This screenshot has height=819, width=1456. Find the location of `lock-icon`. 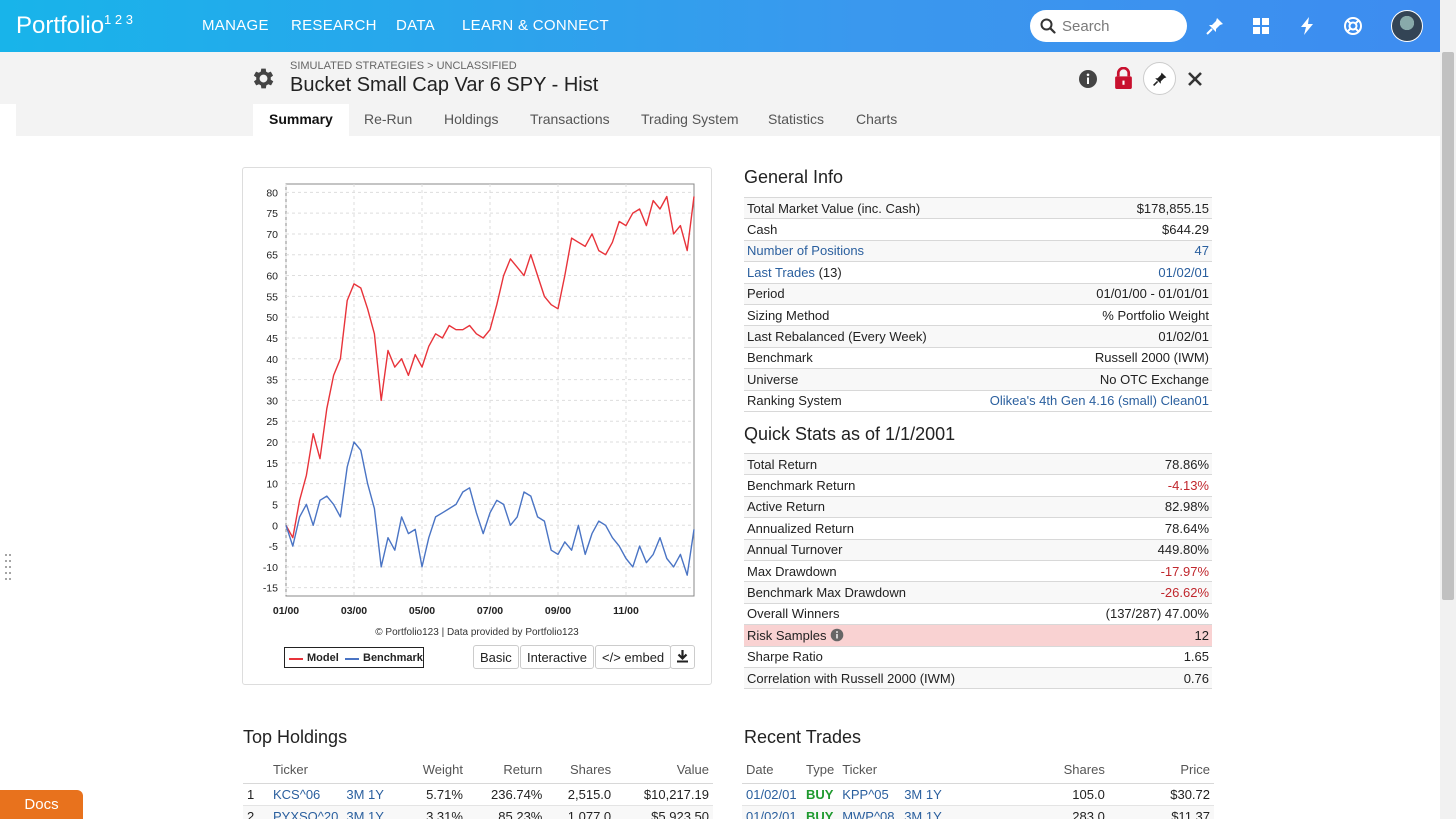

lock-icon is located at coordinates (1123, 78).